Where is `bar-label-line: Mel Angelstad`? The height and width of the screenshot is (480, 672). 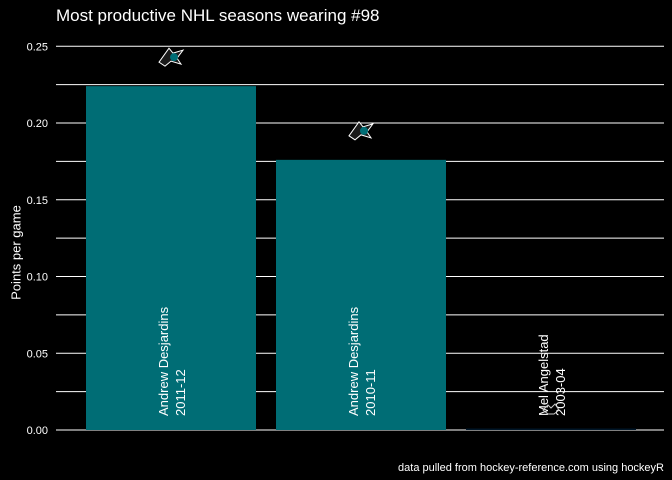
bar-label-line: Mel Angelstad is located at coordinates (543, 375).